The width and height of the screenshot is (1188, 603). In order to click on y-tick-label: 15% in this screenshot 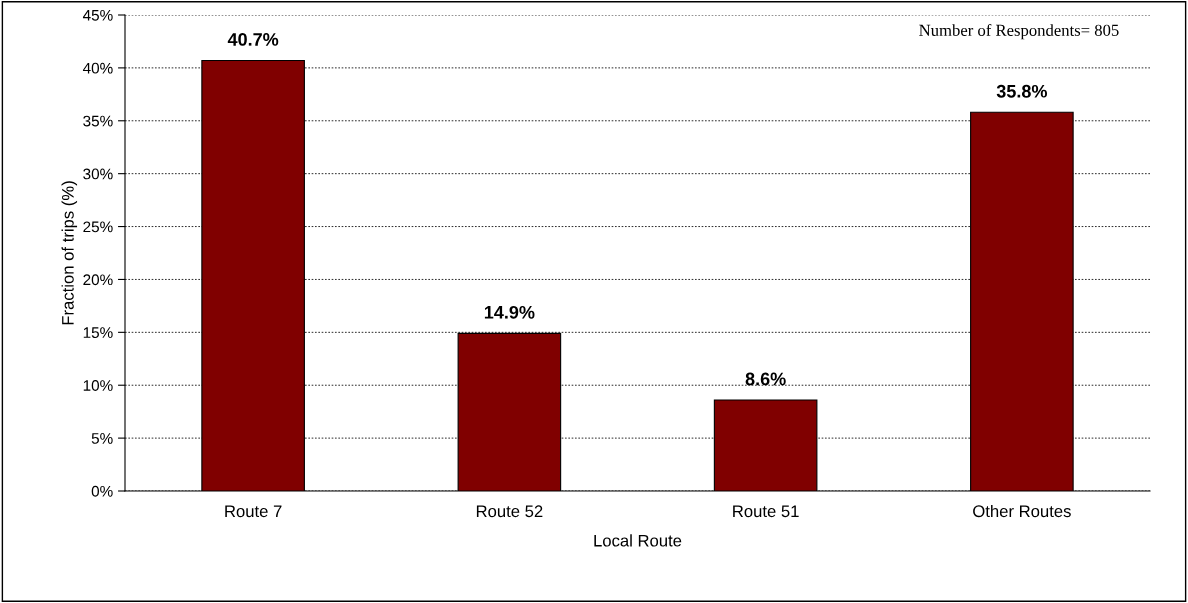, I will do `click(98, 333)`.